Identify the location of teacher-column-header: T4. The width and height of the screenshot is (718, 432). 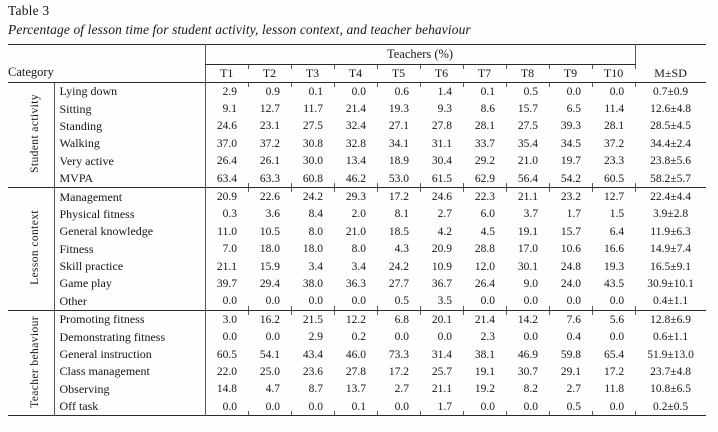
(355, 73).